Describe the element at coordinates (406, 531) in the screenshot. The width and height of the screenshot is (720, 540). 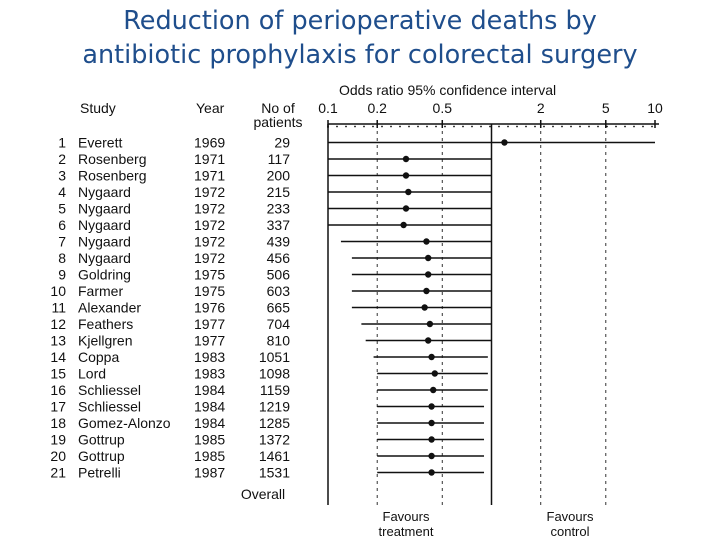
I see `favours-treatment-line2: treatment` at that location.